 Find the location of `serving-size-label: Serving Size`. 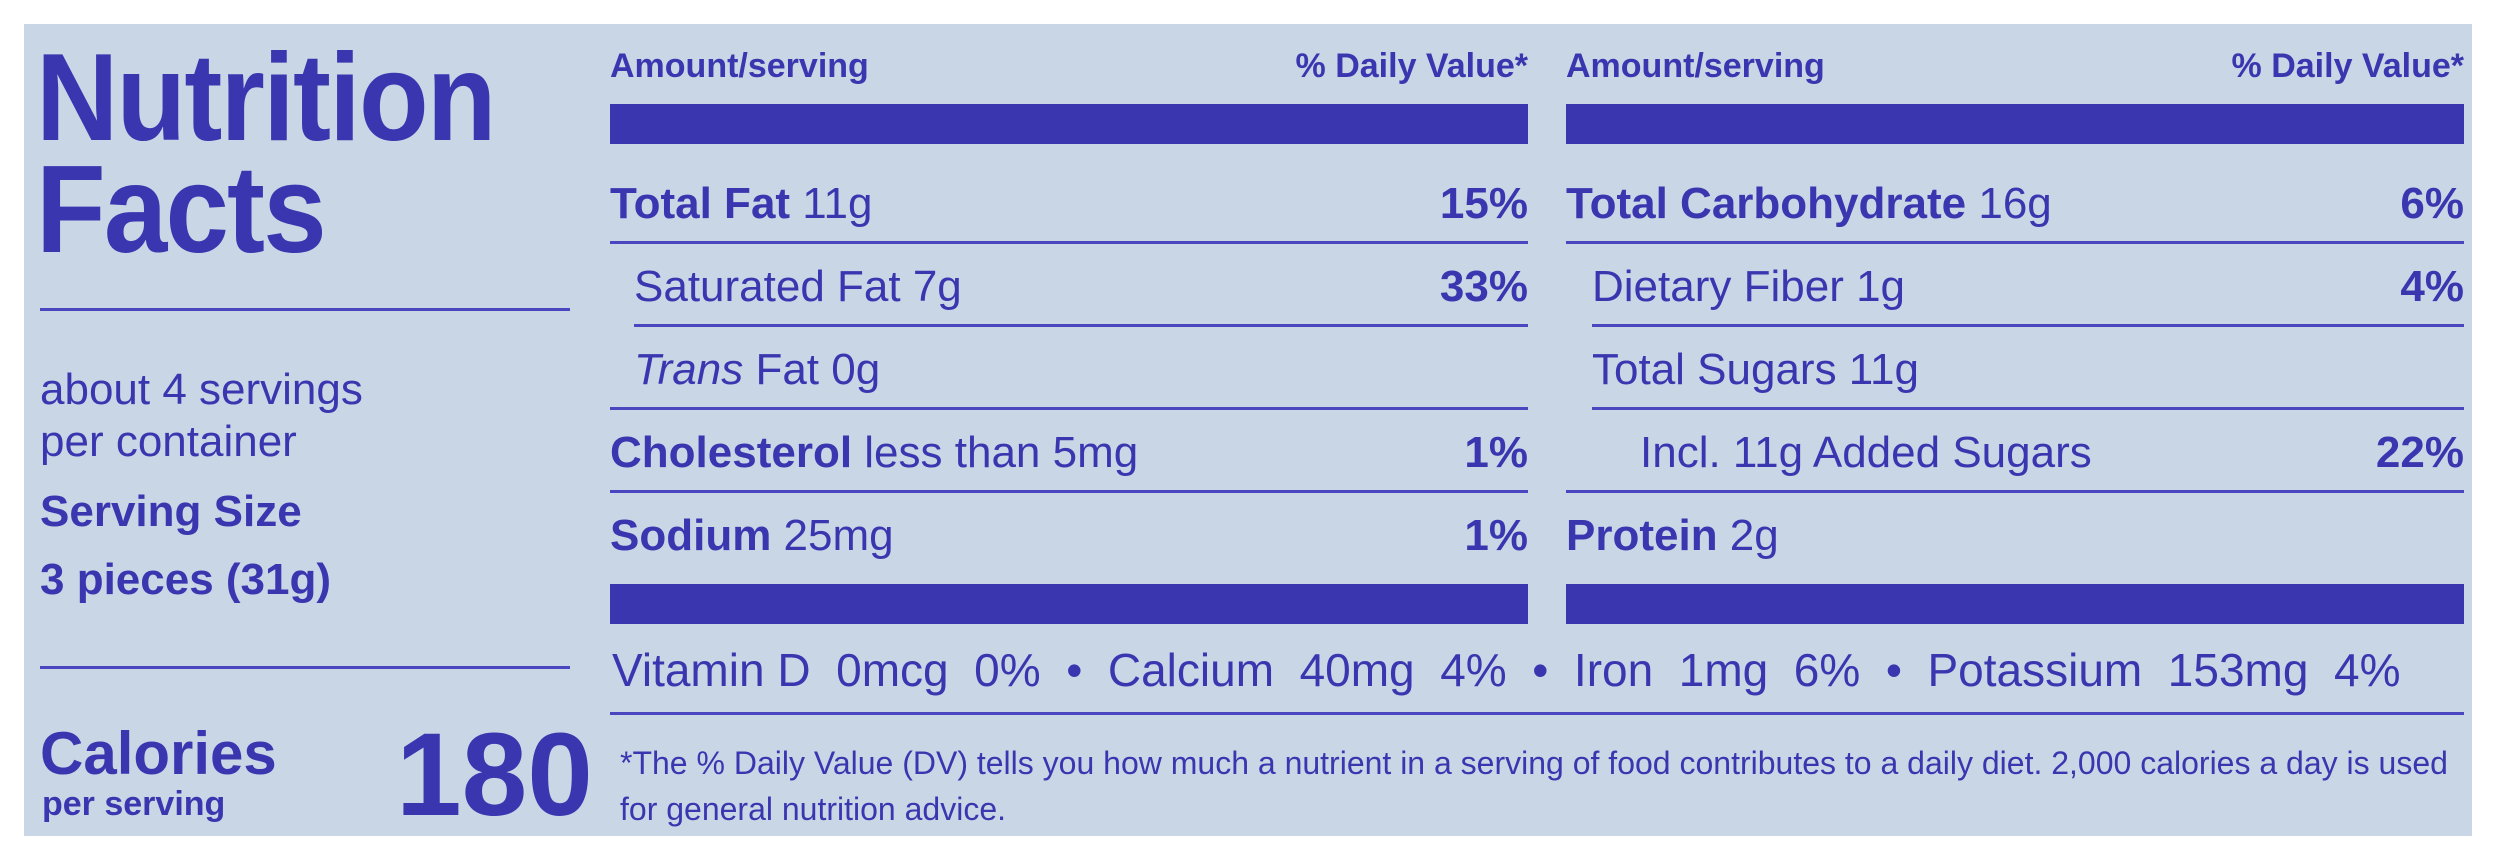

serving-size-label: Serving Size is located at coordinates (171, 511).